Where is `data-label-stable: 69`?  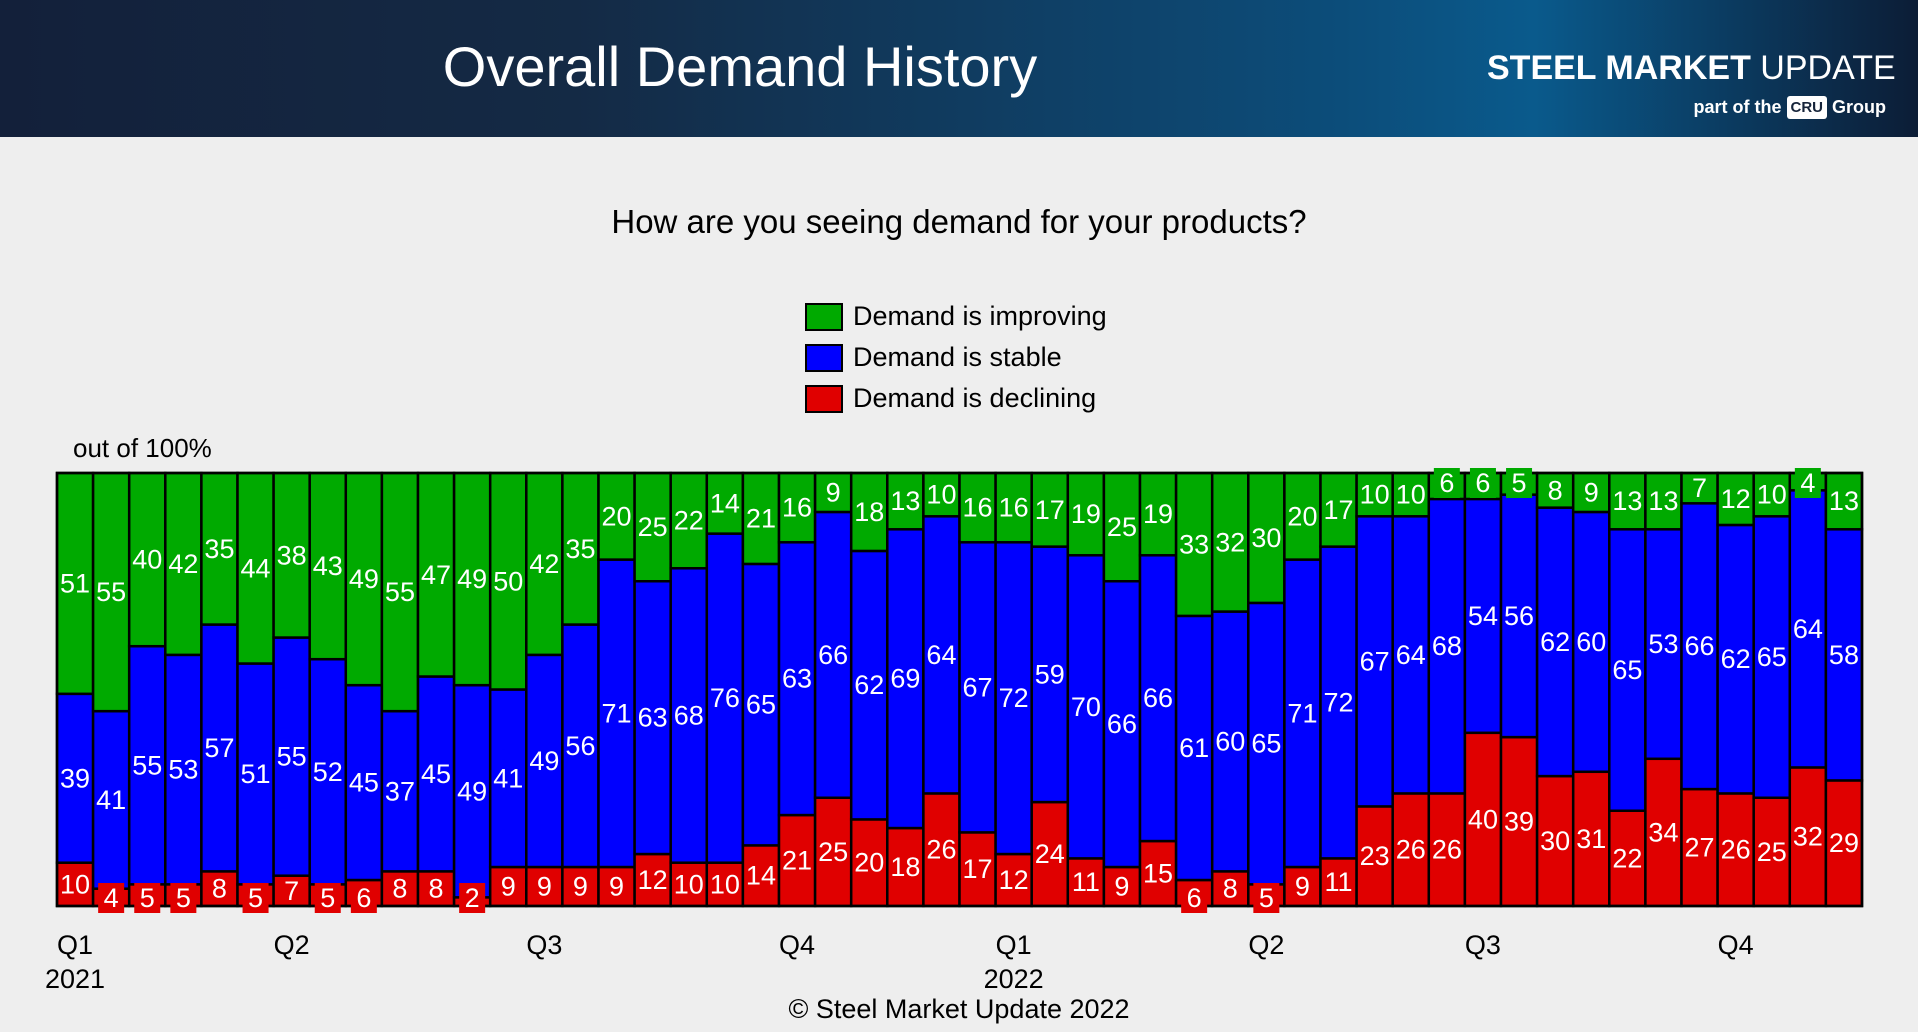
data-label-stable: 69 is located at coordinates (905, 679).